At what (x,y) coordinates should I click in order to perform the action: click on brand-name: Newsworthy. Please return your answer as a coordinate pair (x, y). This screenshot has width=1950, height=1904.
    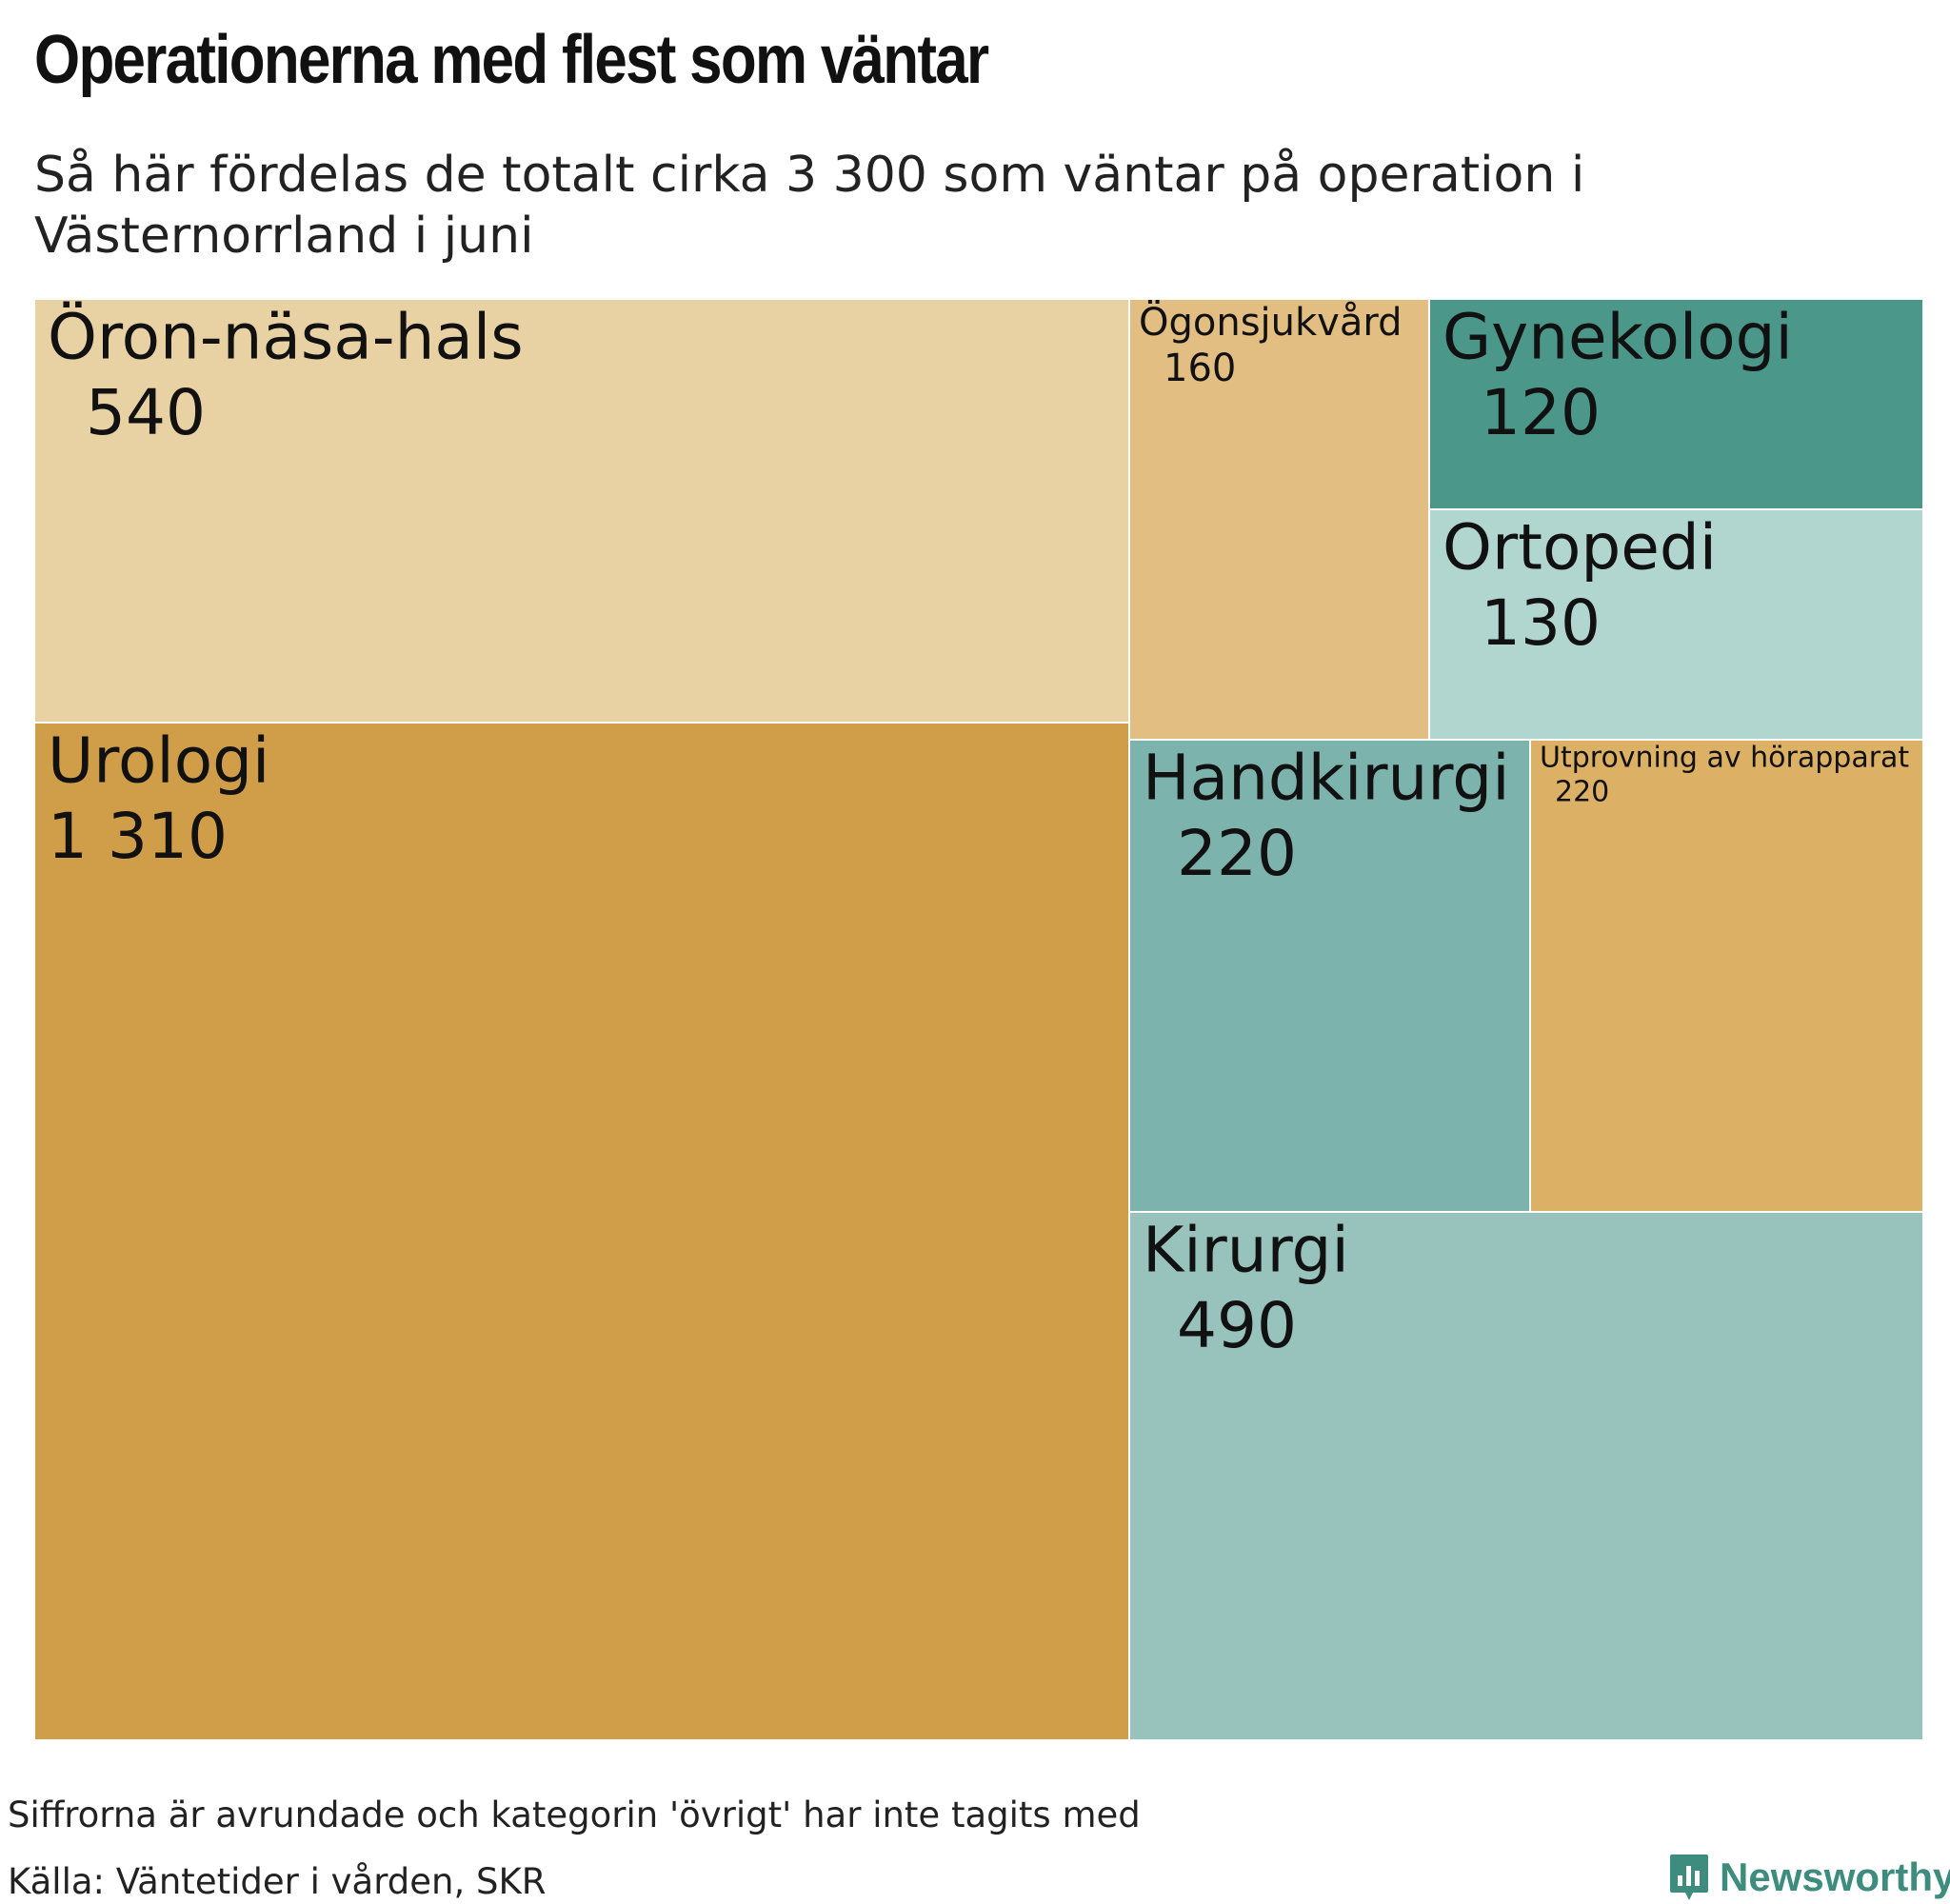
    Looking at the image, I should click on (1835, 1876).